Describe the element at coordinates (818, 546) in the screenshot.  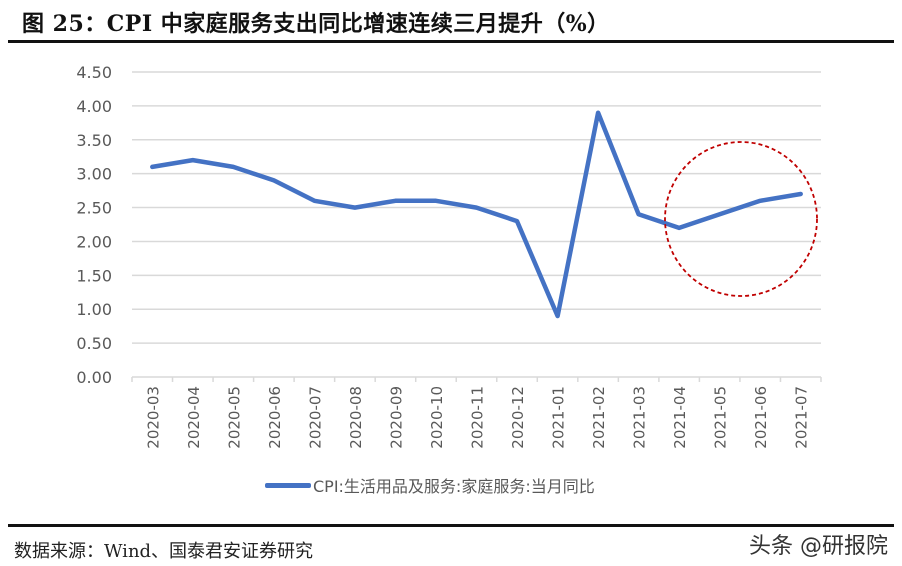
I see `watermark: 头条 @研报院` at that location.